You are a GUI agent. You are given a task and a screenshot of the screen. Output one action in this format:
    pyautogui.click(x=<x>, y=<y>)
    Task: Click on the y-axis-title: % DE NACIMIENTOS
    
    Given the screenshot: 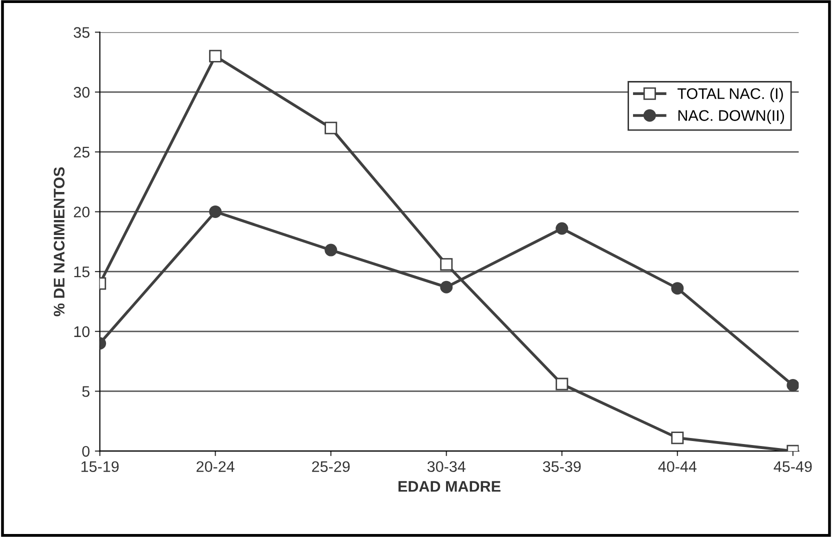 What is the action you would take?
    pyautogui.click(x=59, y=241)
    